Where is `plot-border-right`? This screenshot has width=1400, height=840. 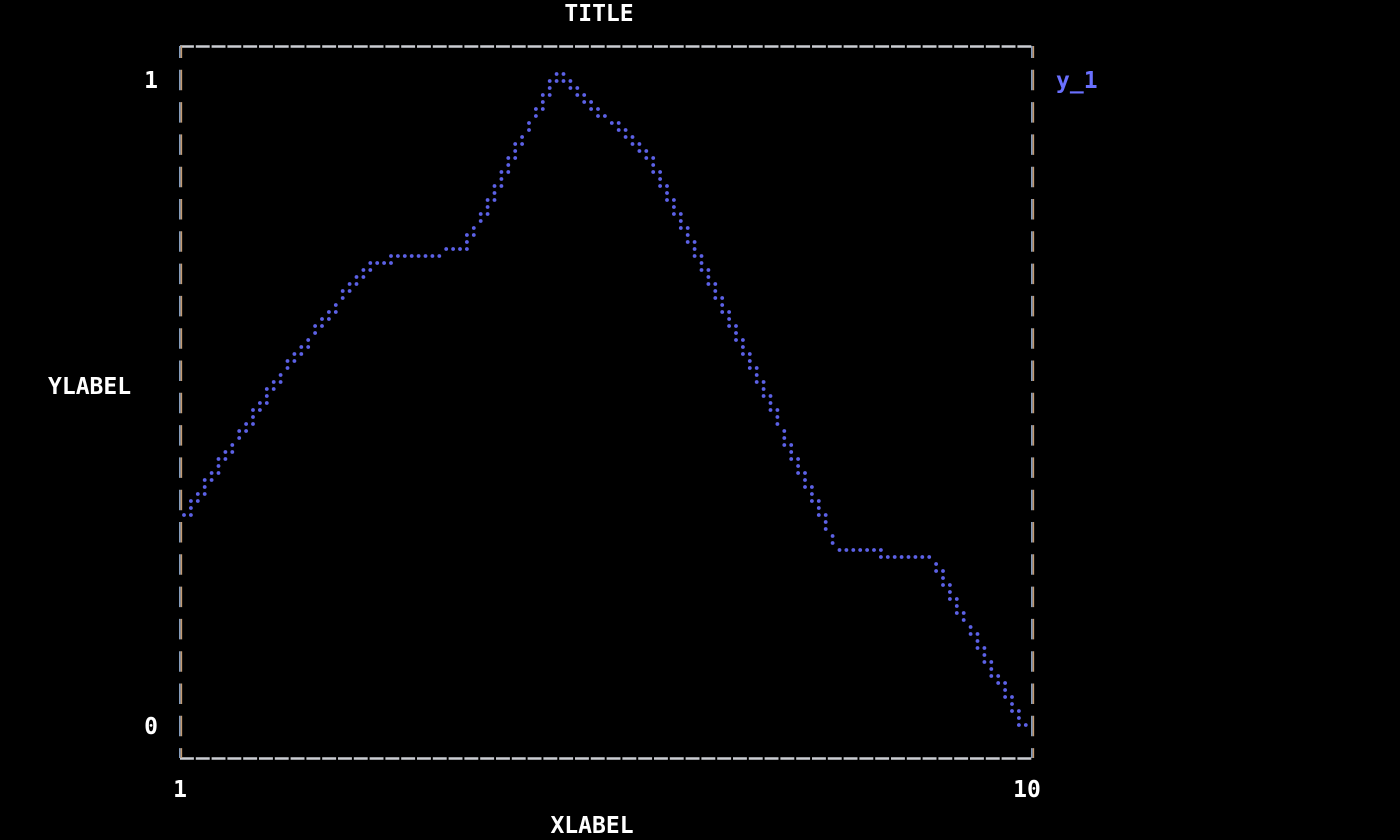
plot-border-right is located at coordinates (1033, 402).